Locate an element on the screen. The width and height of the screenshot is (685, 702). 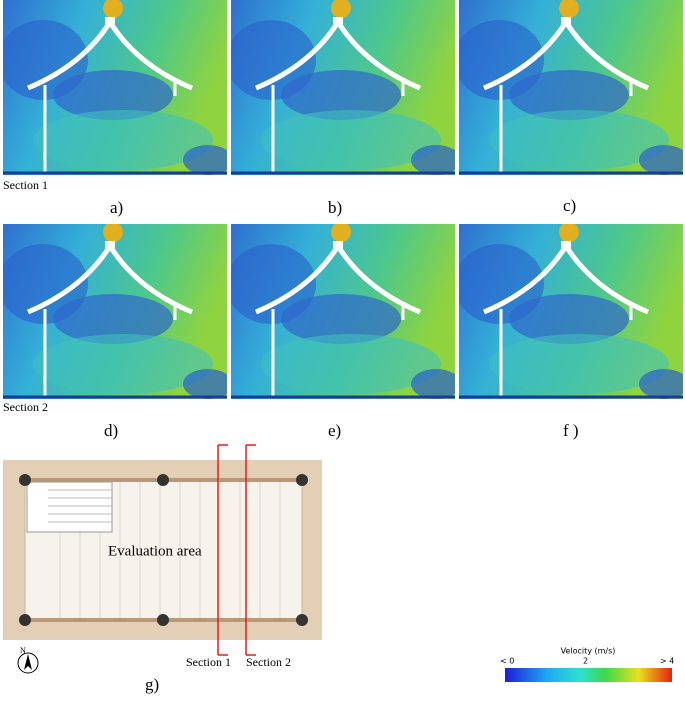
colorbar-title: Velocity (m/s) is located at coordinates (588, 651).